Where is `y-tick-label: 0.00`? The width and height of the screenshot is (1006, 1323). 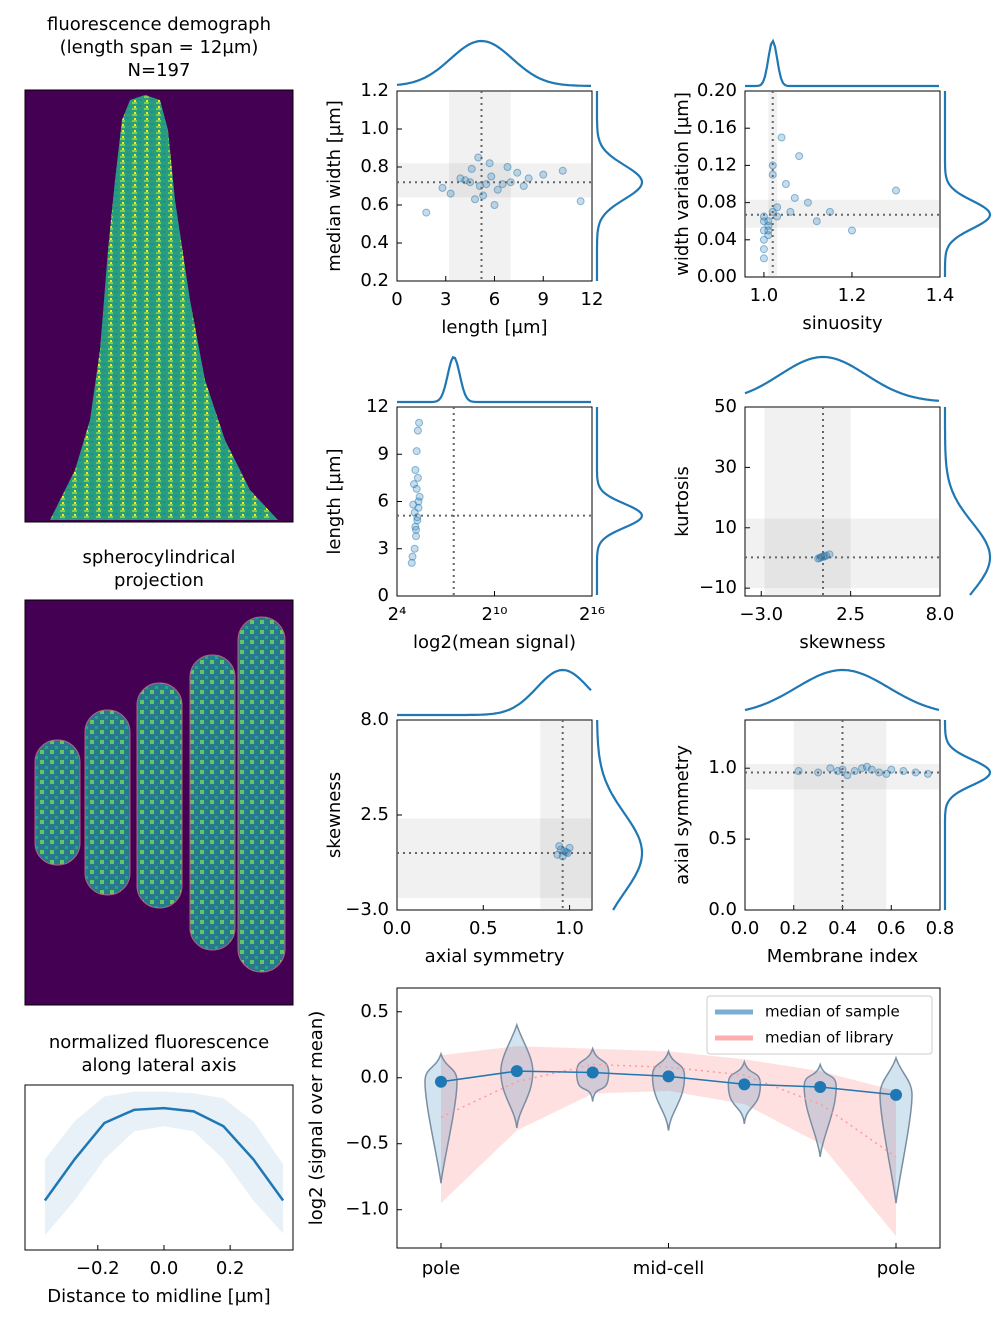 y-tick-label: 0.00 is located at coordinates (717, 276).